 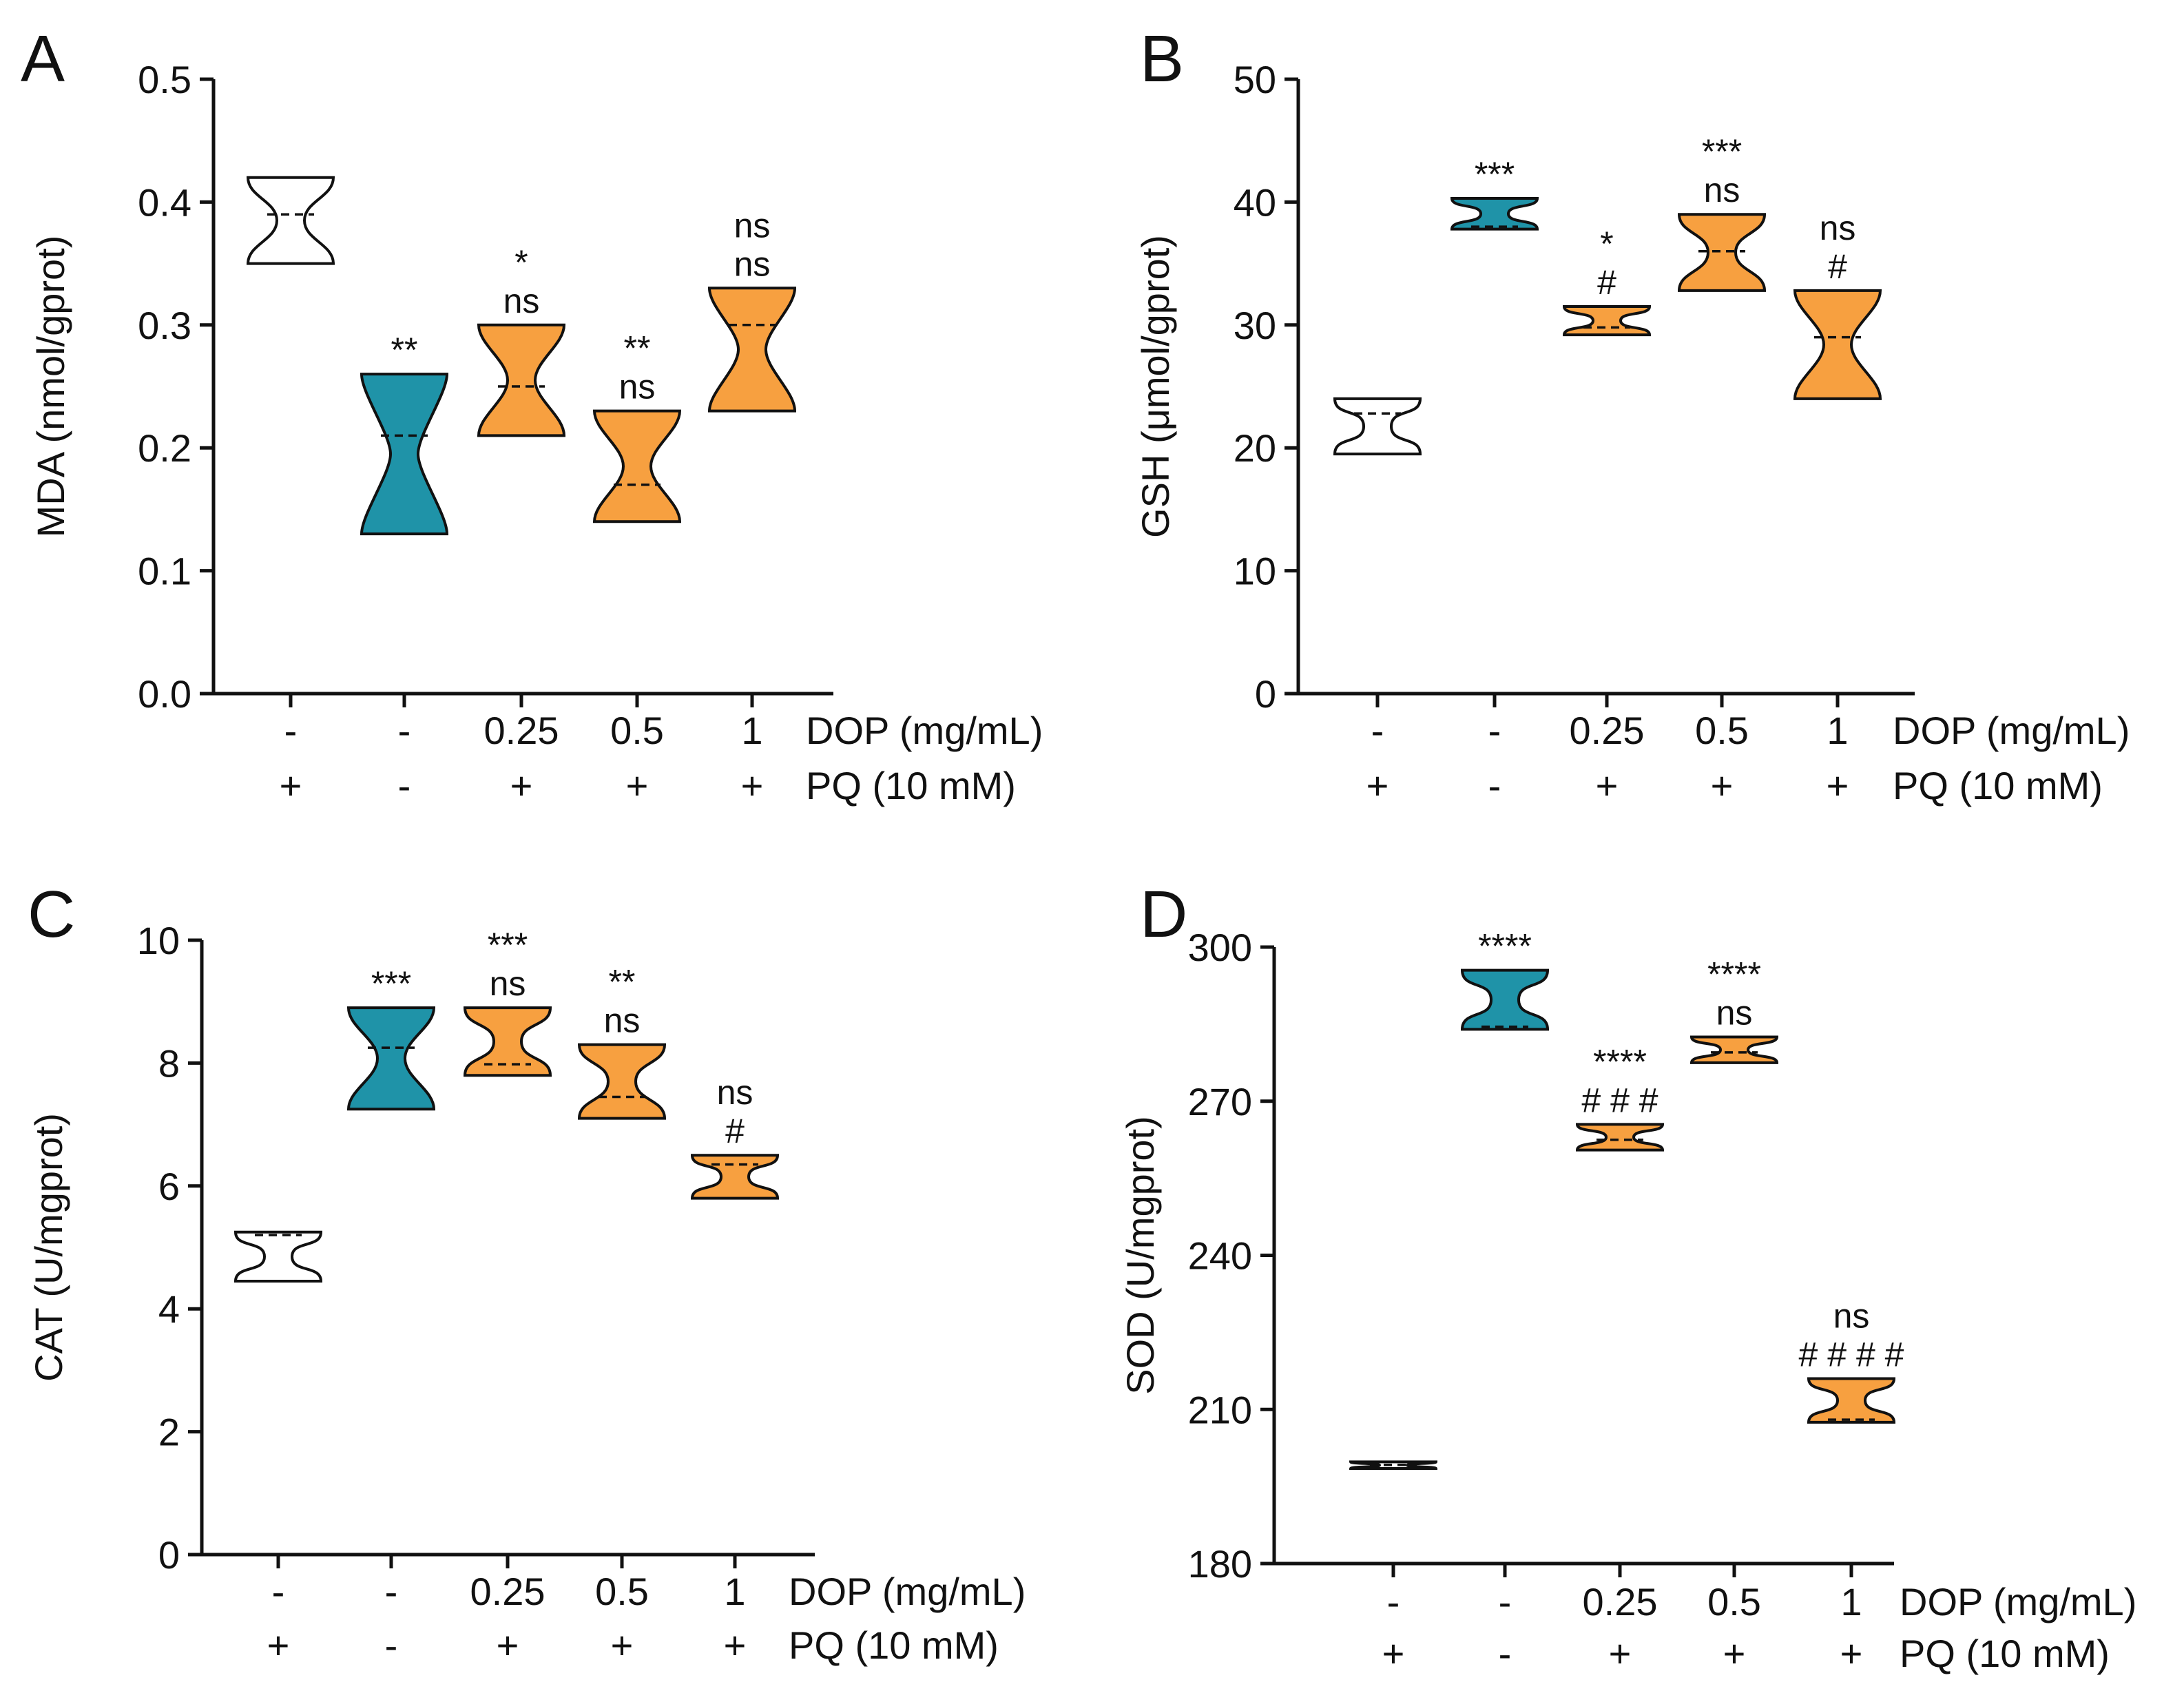 I want to click on y-tick-label: 6, so click(x=169, y=1186).